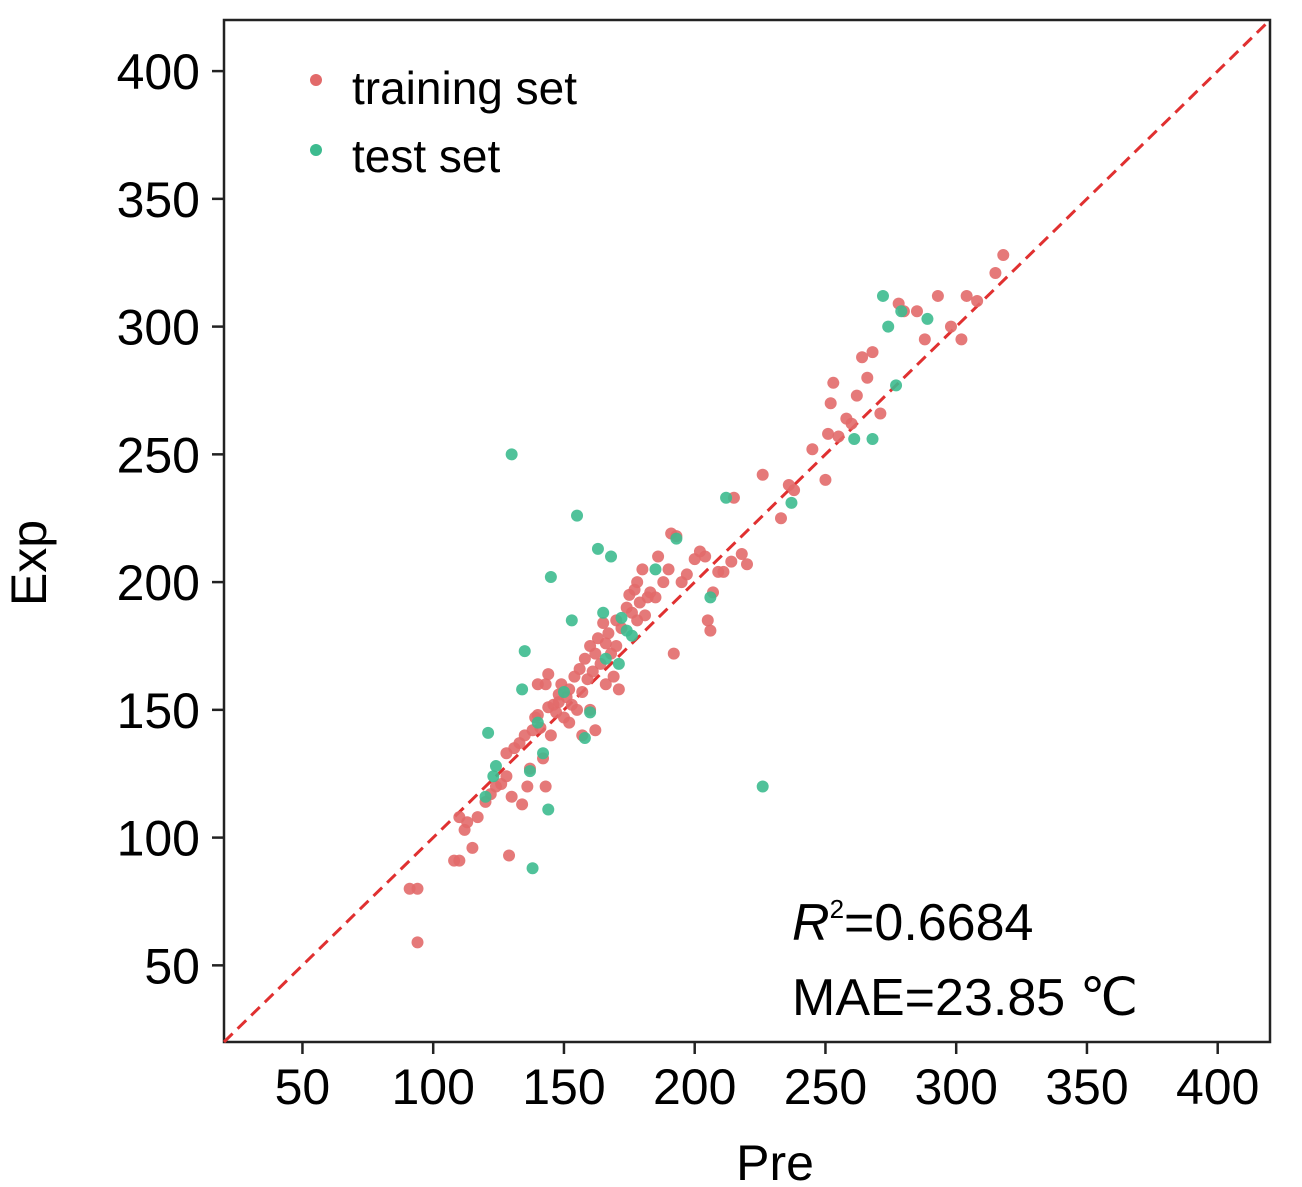 The width and height of the screenshot is (1302, 1187). I want to click on y-tick-label: 350, so click(158, 200).